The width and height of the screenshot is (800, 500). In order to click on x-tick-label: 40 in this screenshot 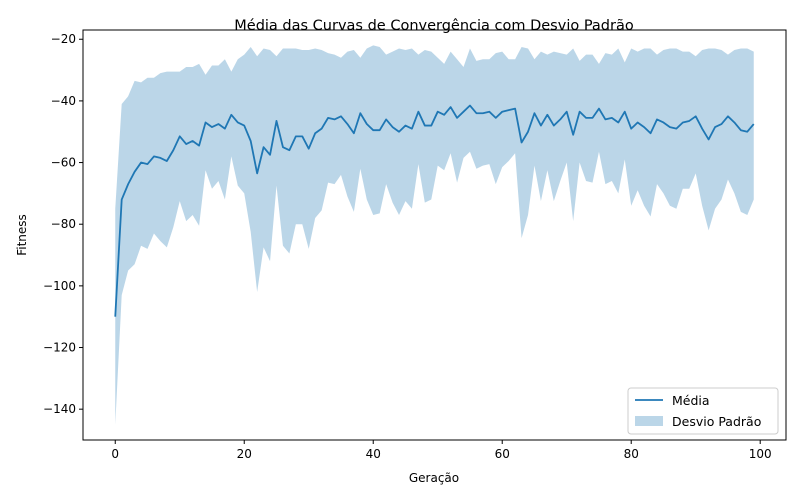, I will do `click(373, 454)`.